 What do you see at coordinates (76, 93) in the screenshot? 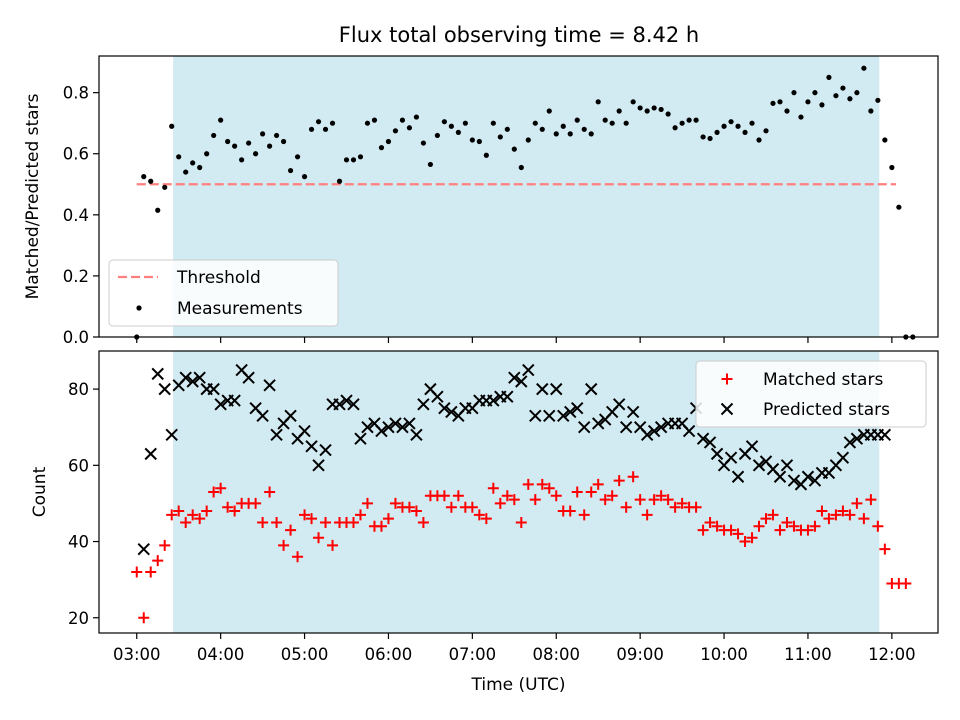
I see `ratio-y-tick-label: 0.8` at bounding box center [76, 93].